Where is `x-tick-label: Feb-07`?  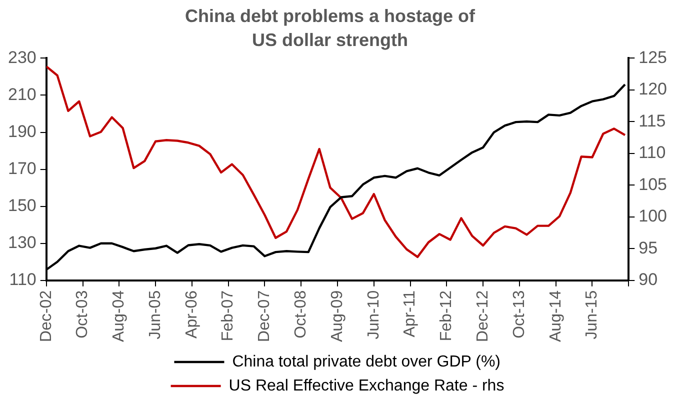
x-tick-label: Feb-07 is located at coordinates (228, 316).